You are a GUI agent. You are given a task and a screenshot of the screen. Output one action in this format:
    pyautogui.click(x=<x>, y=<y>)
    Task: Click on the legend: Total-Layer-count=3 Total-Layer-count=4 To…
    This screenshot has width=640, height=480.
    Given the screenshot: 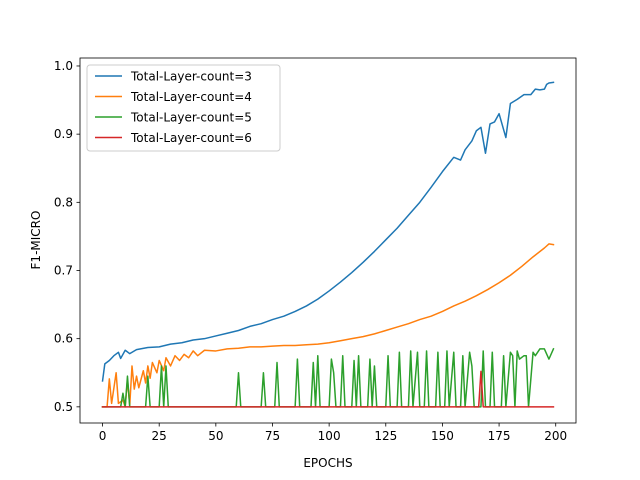 What is the action you would take?
    pyautogui.click(x=183, y=108)
    